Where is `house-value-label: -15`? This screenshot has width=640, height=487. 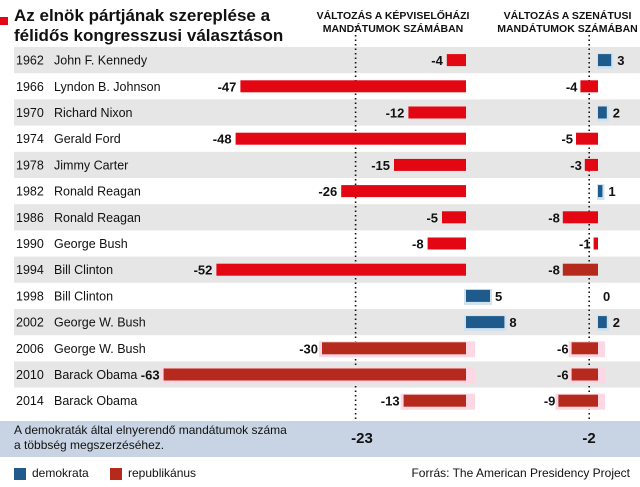
house-value-label: -15 is located at coordinates (380, 165).